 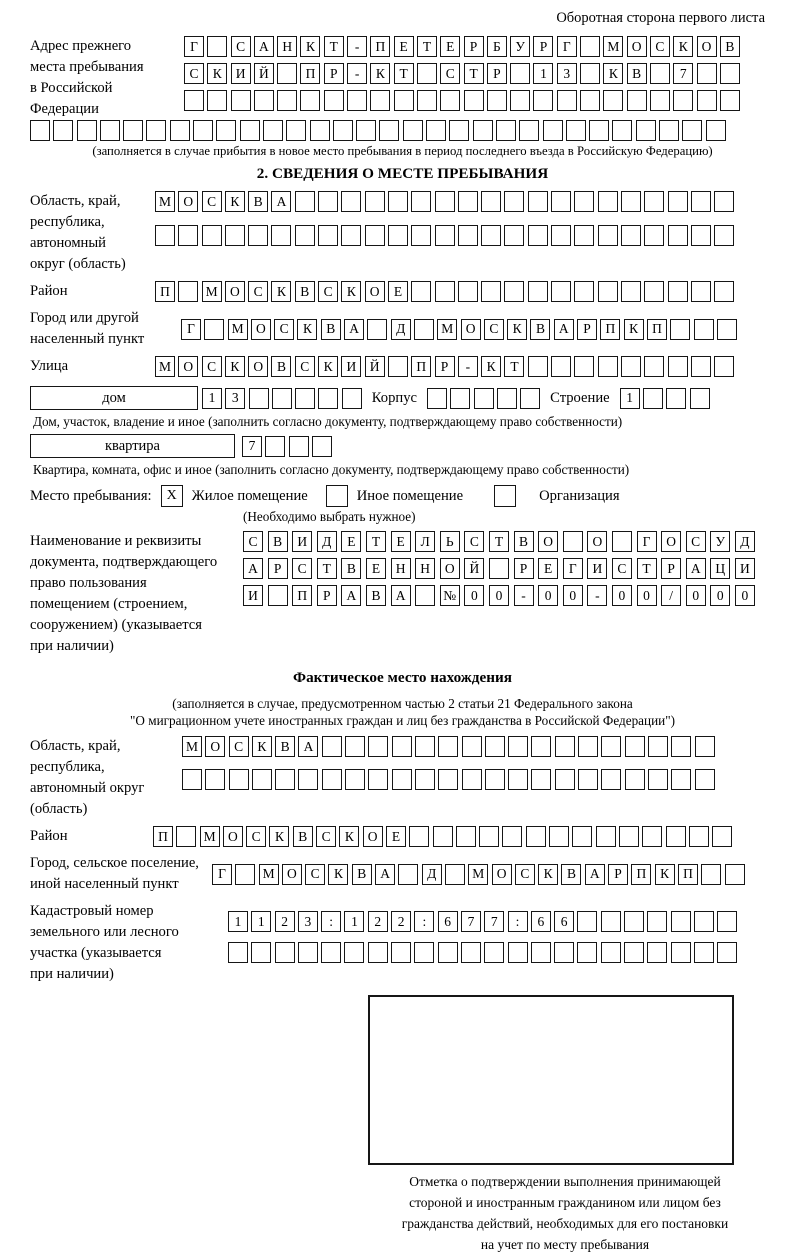 I want to click on char-cell: И, so click(x=302, y=541).